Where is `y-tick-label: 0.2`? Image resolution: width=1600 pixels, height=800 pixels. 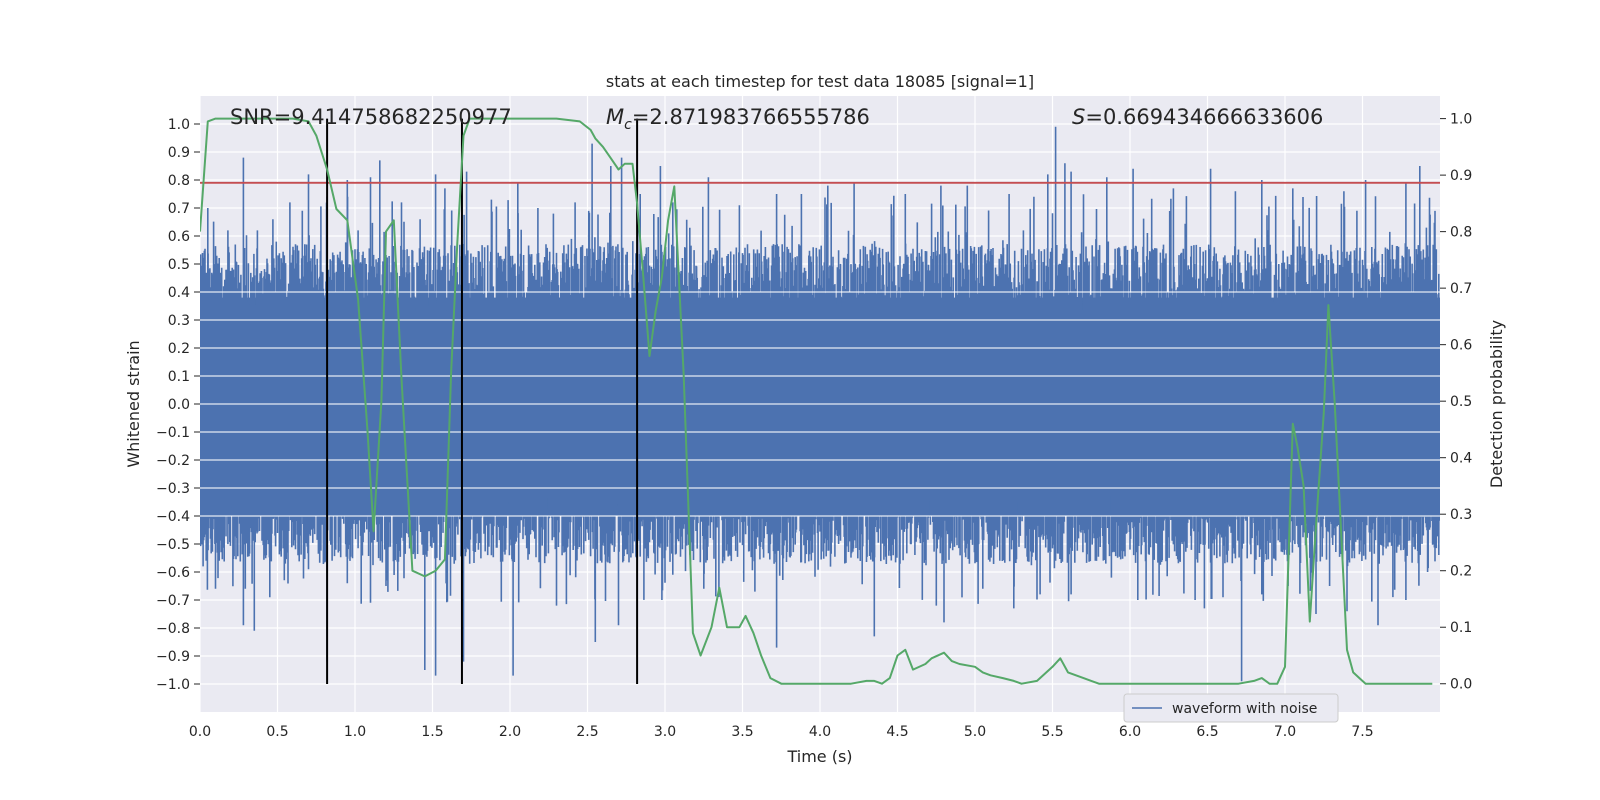
y-tick-label: 0.2 is located at coordinates (179, 349).